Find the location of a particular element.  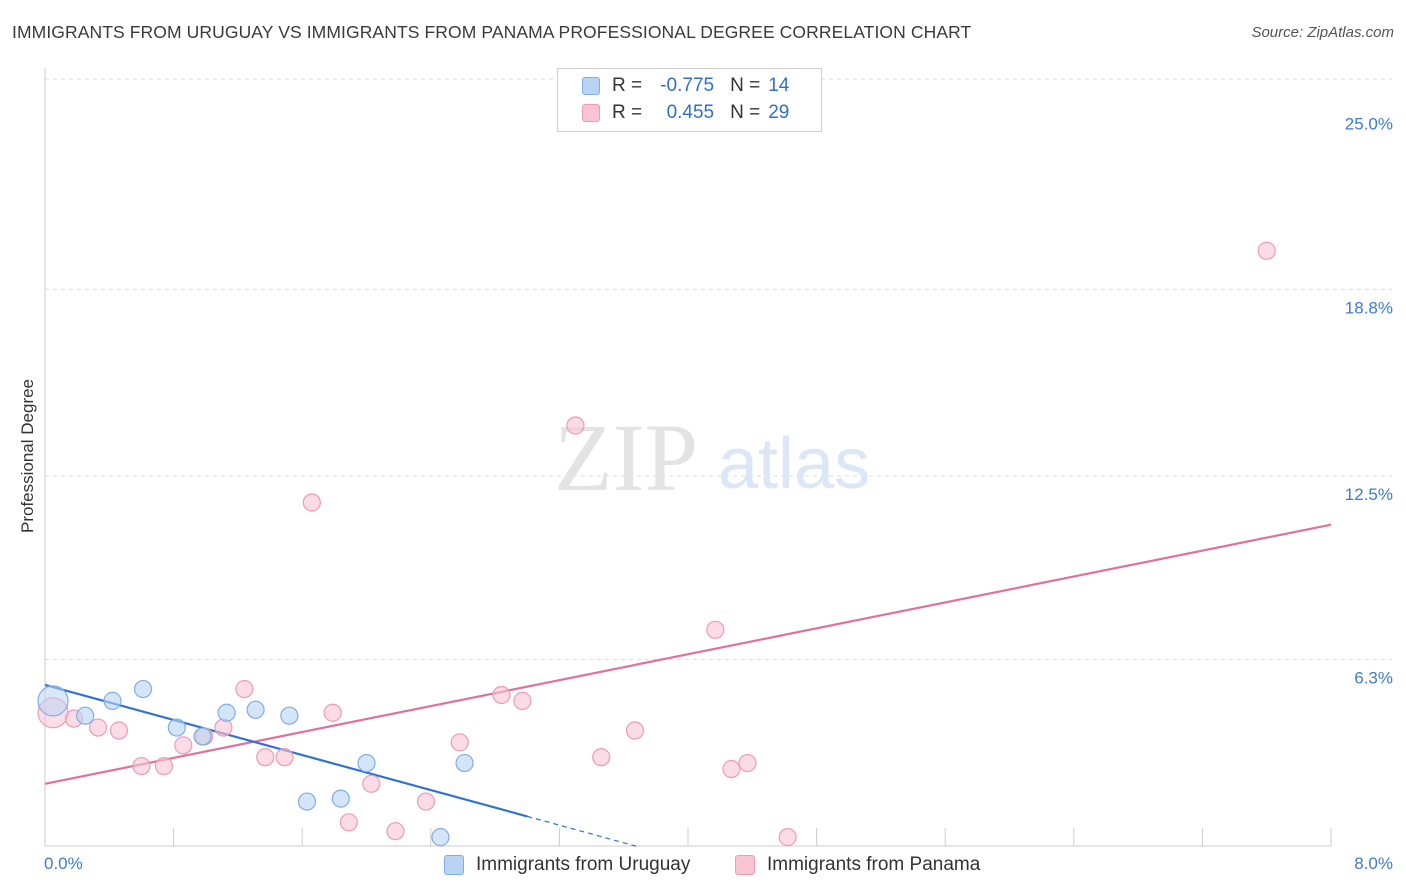

legend-row-uruguay: R = -0.775 N = 14 is located at coordinates (685, 86).